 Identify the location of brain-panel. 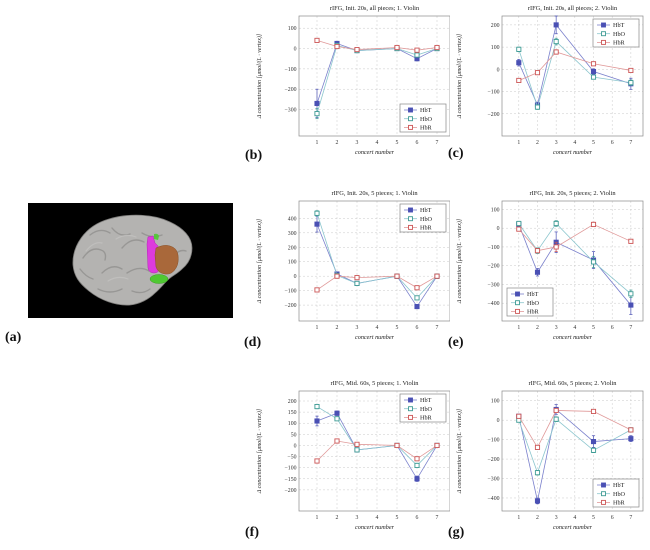
(130, 260).